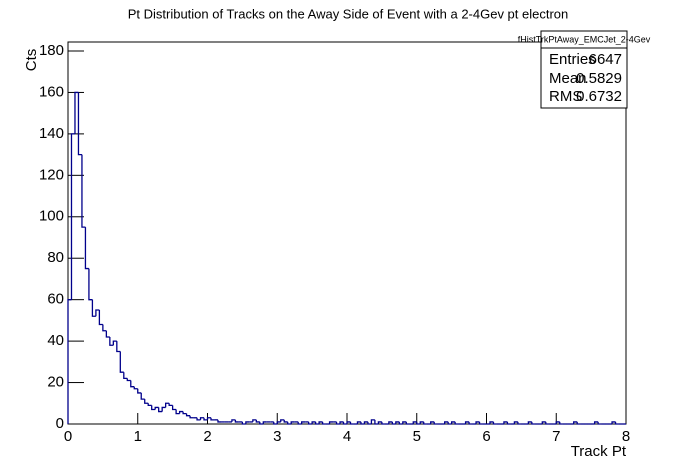  Describe the element at coordinates (568, 78) in the screenshot. I see `stats-label: Mean` at that location.